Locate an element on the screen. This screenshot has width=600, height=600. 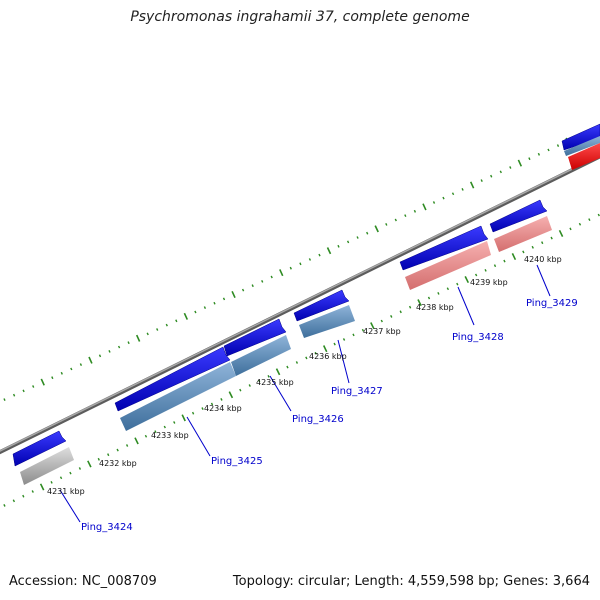
gene-ping-3427-label: Ping_3427 is located at coordinates (357, 391).